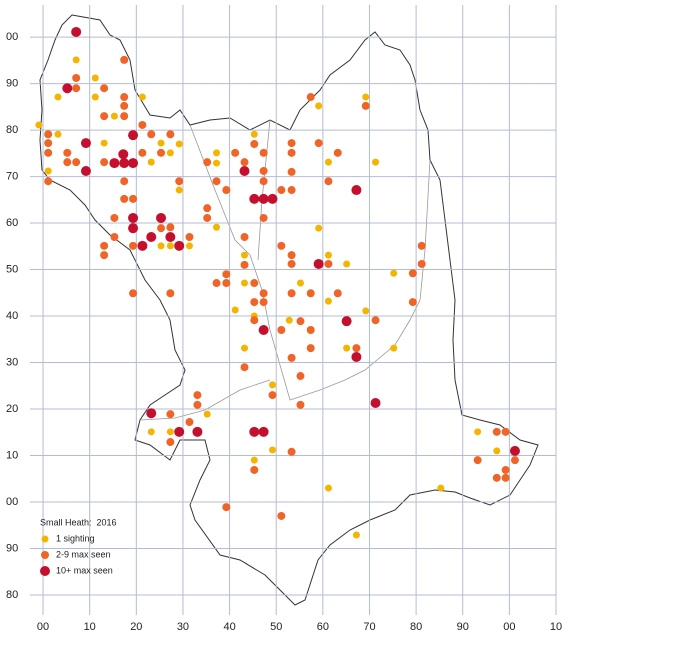 The height and width of the screenshot is (647, 696). What do you see at coordinates (45, 539) in the screenshot?
I see `legend-swatch` at bounding box center [45, 539].